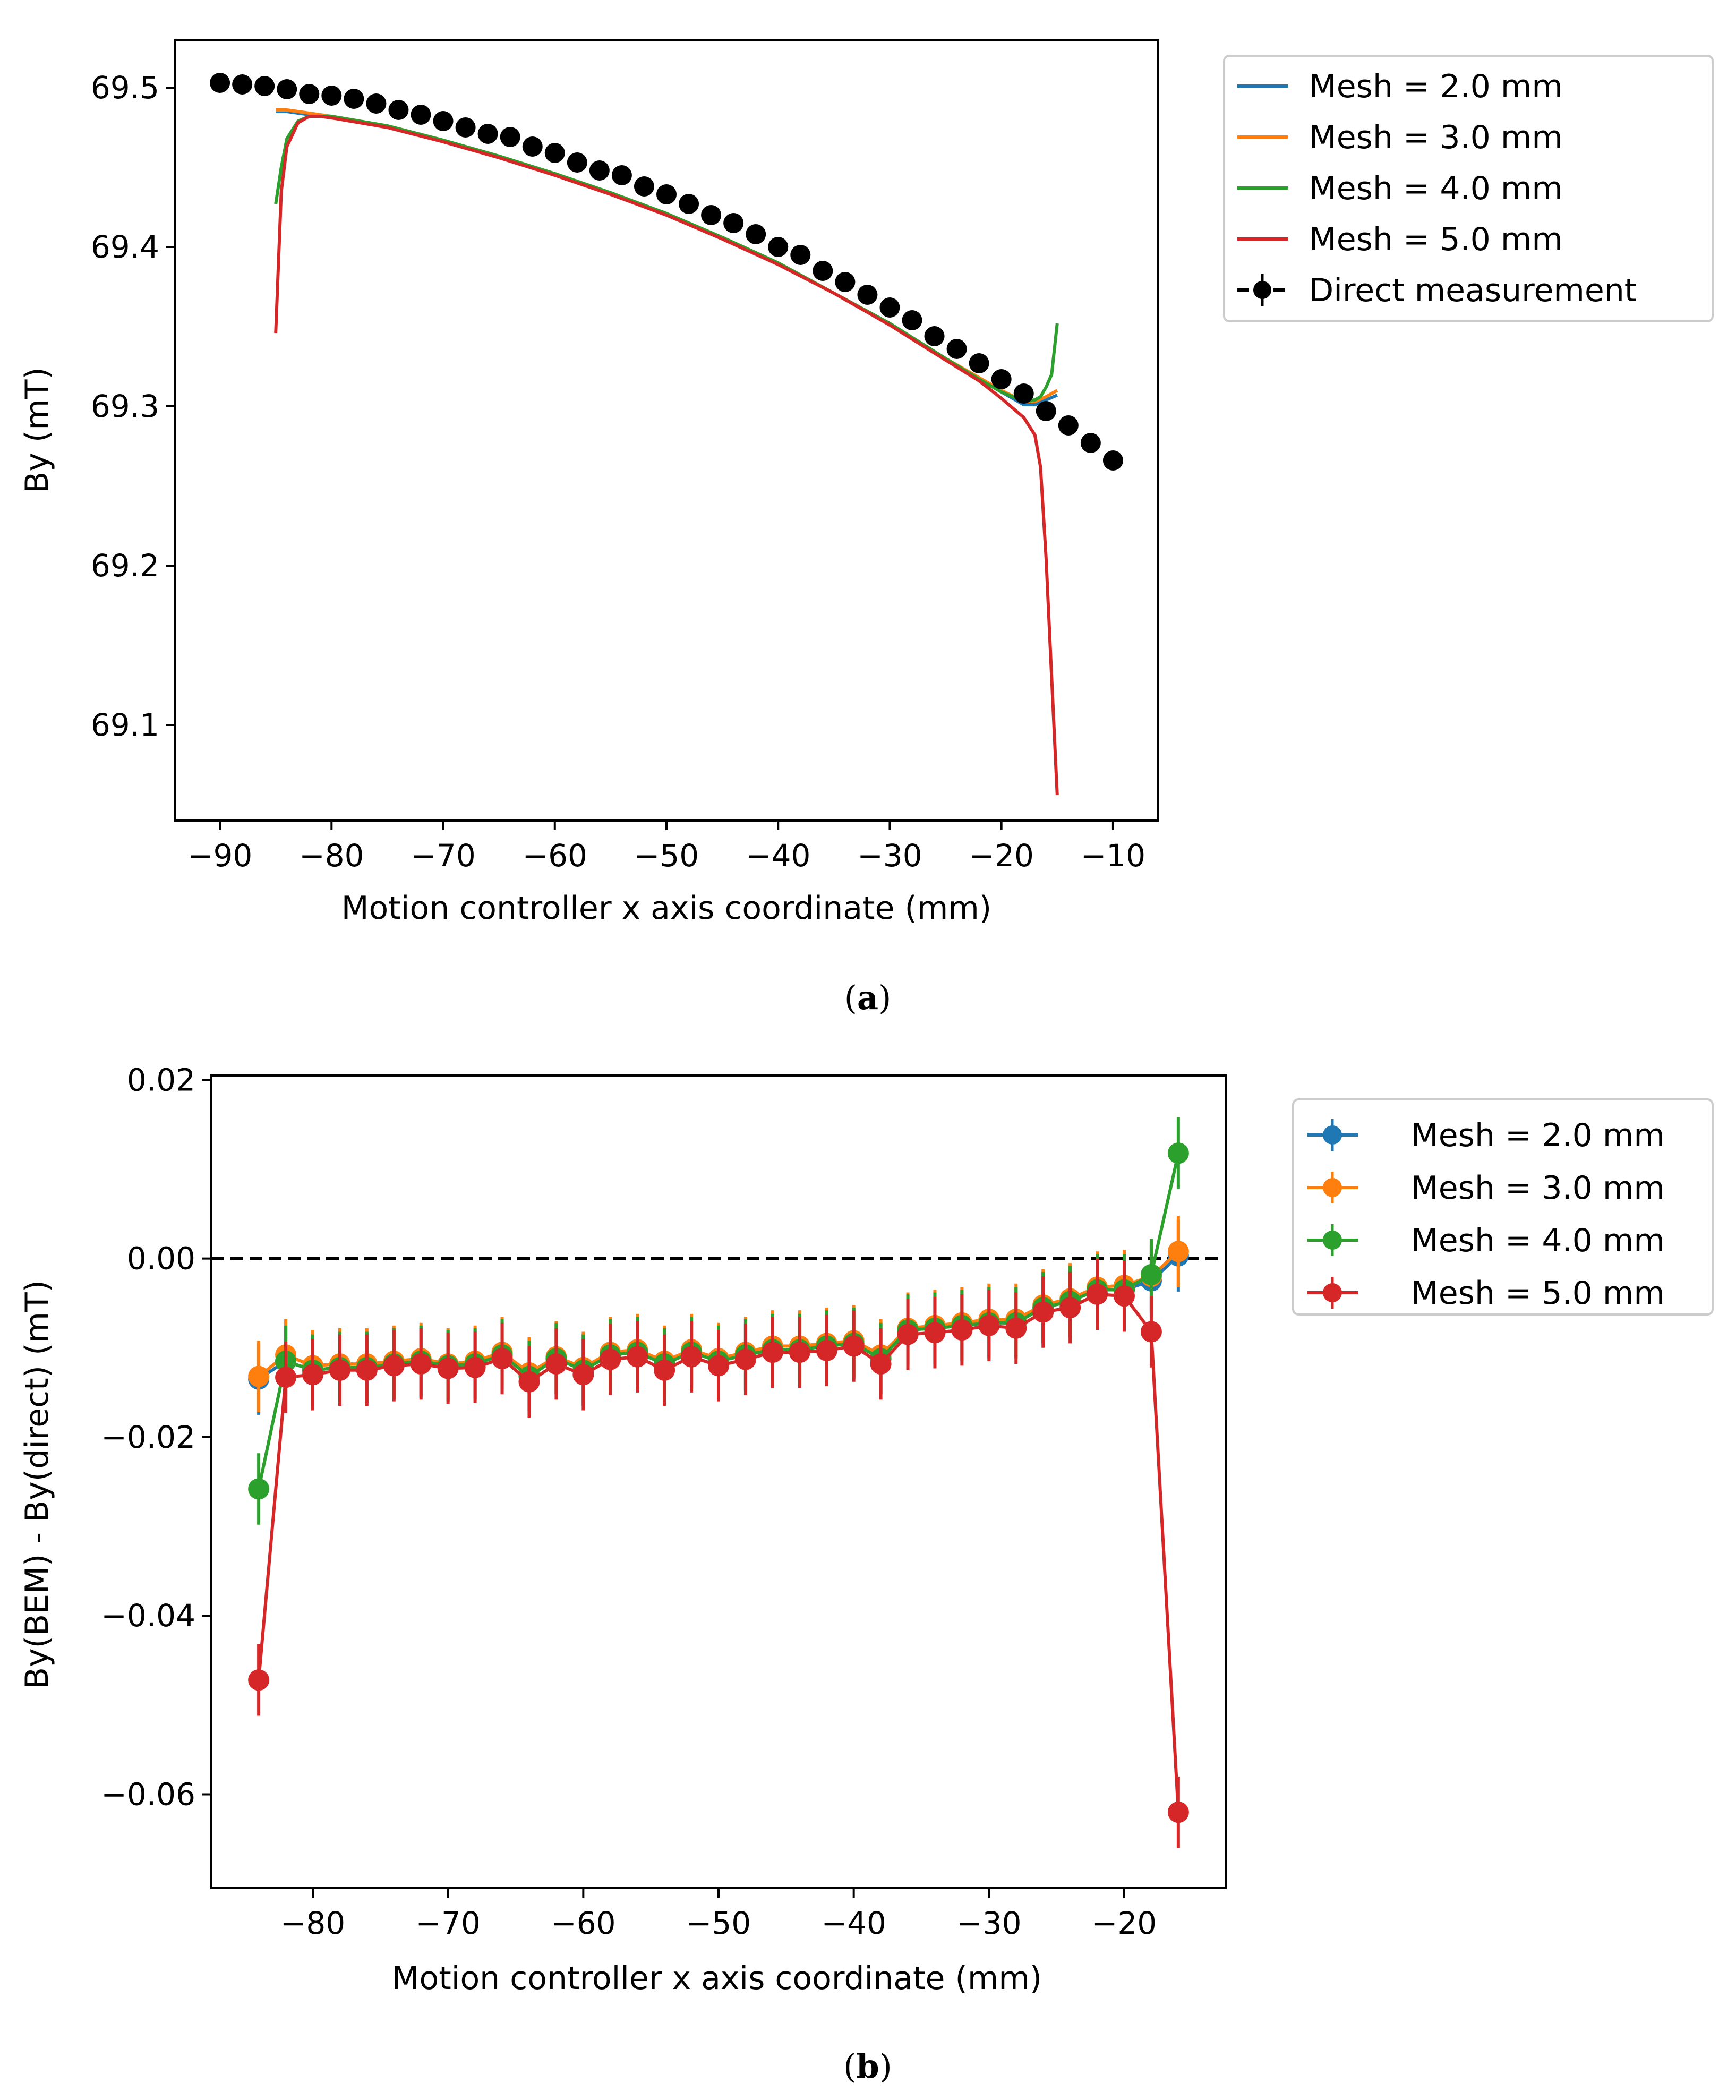 Image resolution: width=1736 pixels, height=2100 pixels. What do you see at coordinates (666, 908) in the screenshot?
I see `chart-a-x-axis-label: Motion controller x axis coordinate (mm)` at bounding box center [666, 908].